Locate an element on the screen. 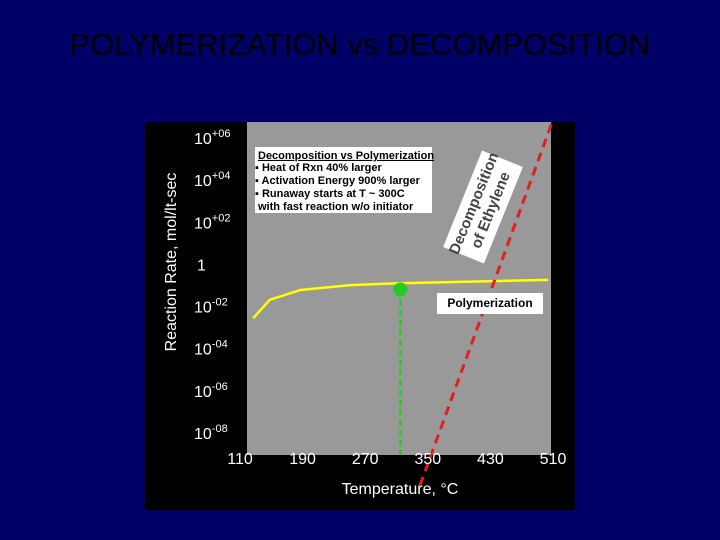  y-tick-label: 10-08 is located at coordinates (211, 433).